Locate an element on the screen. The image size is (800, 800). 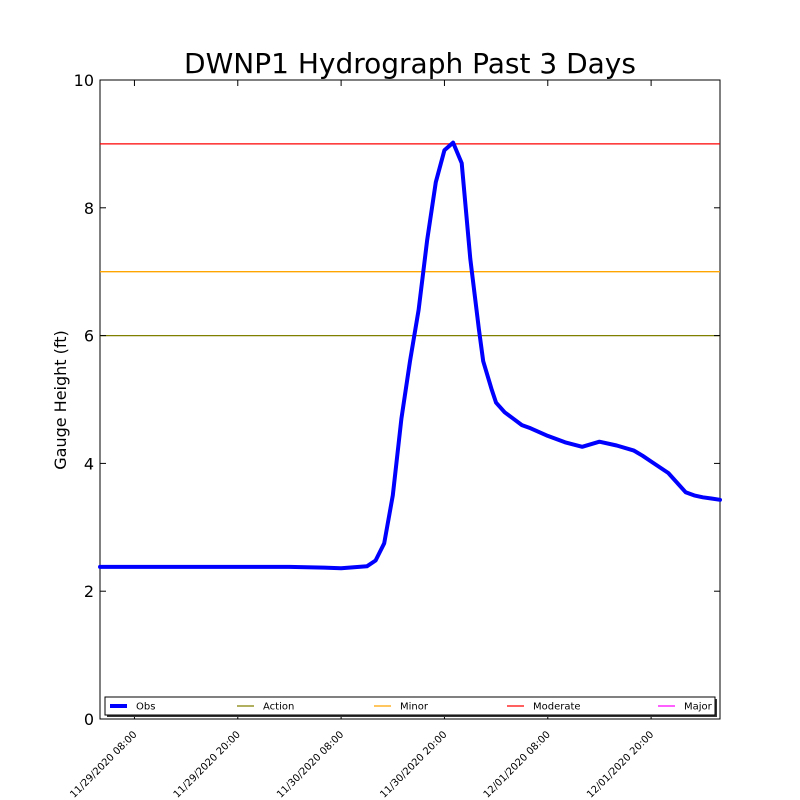
x-tick-label: 11/30/2020 08:00 is located at coordinates (310, 764).